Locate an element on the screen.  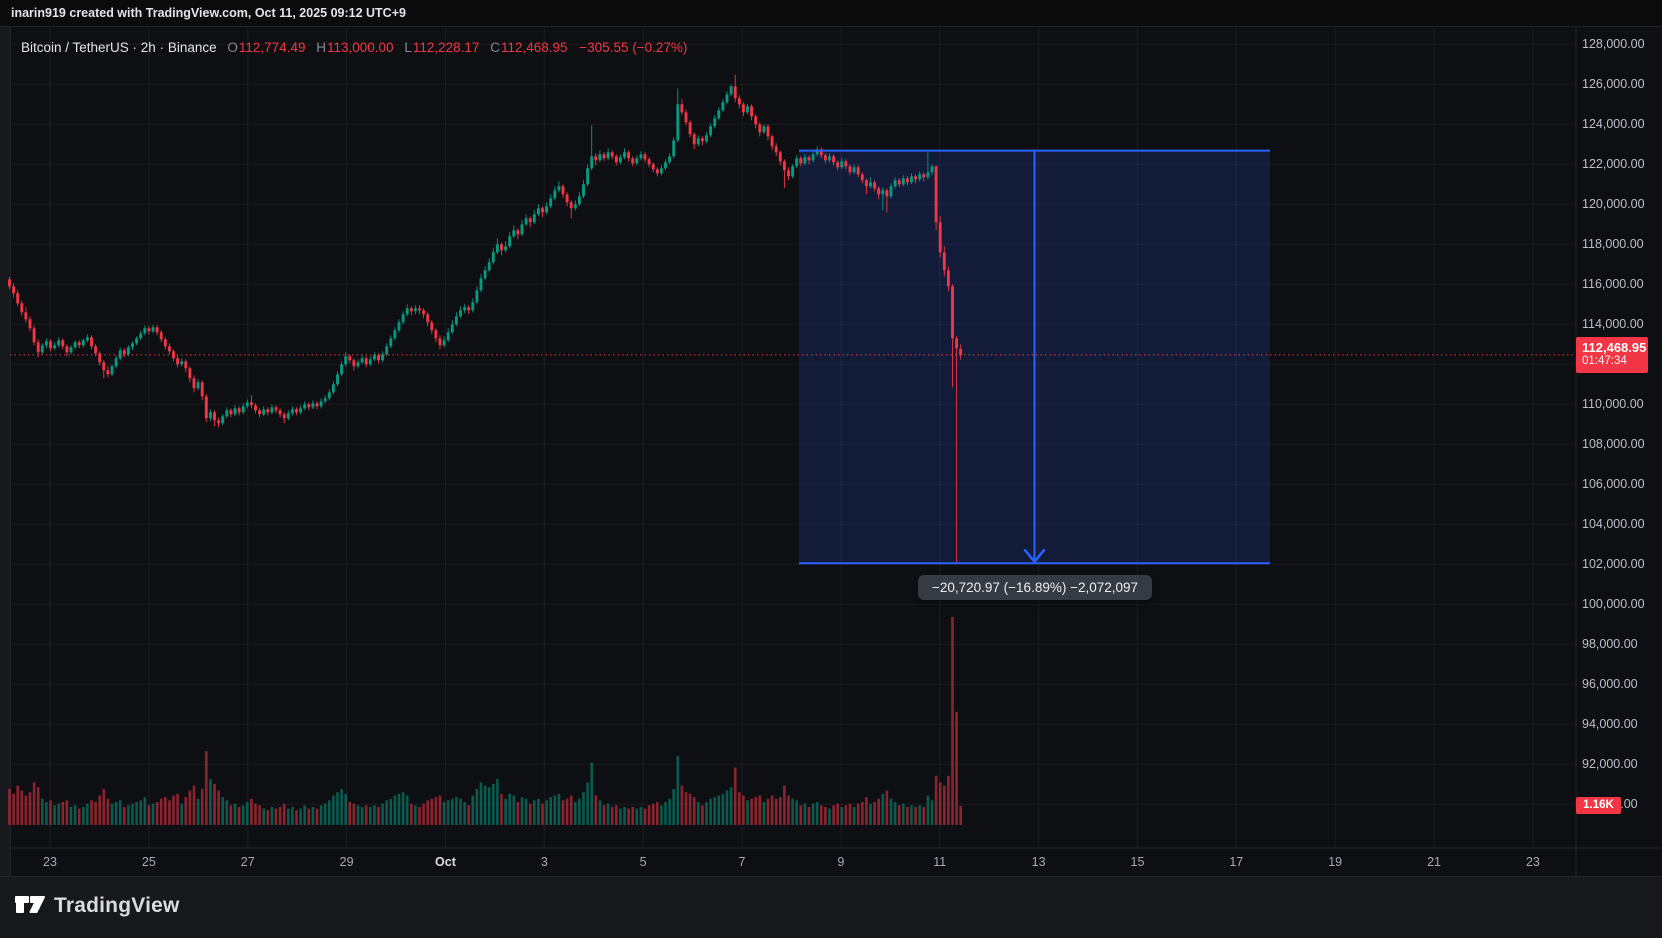
price-tick: 104,000.00 is located at coordinates (1613, 524).